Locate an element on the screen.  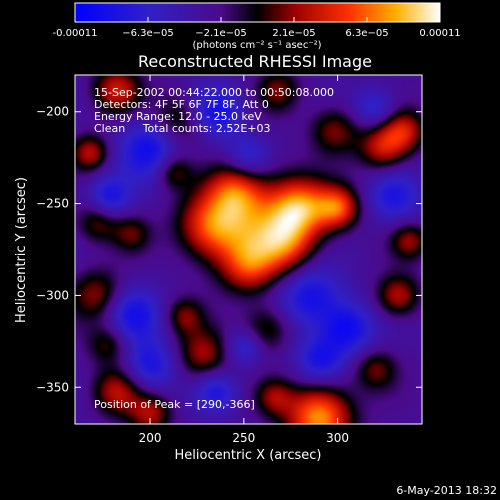
y-axis-label: Heliocentric Y (arcsec) is located at coordinates (21, 250).